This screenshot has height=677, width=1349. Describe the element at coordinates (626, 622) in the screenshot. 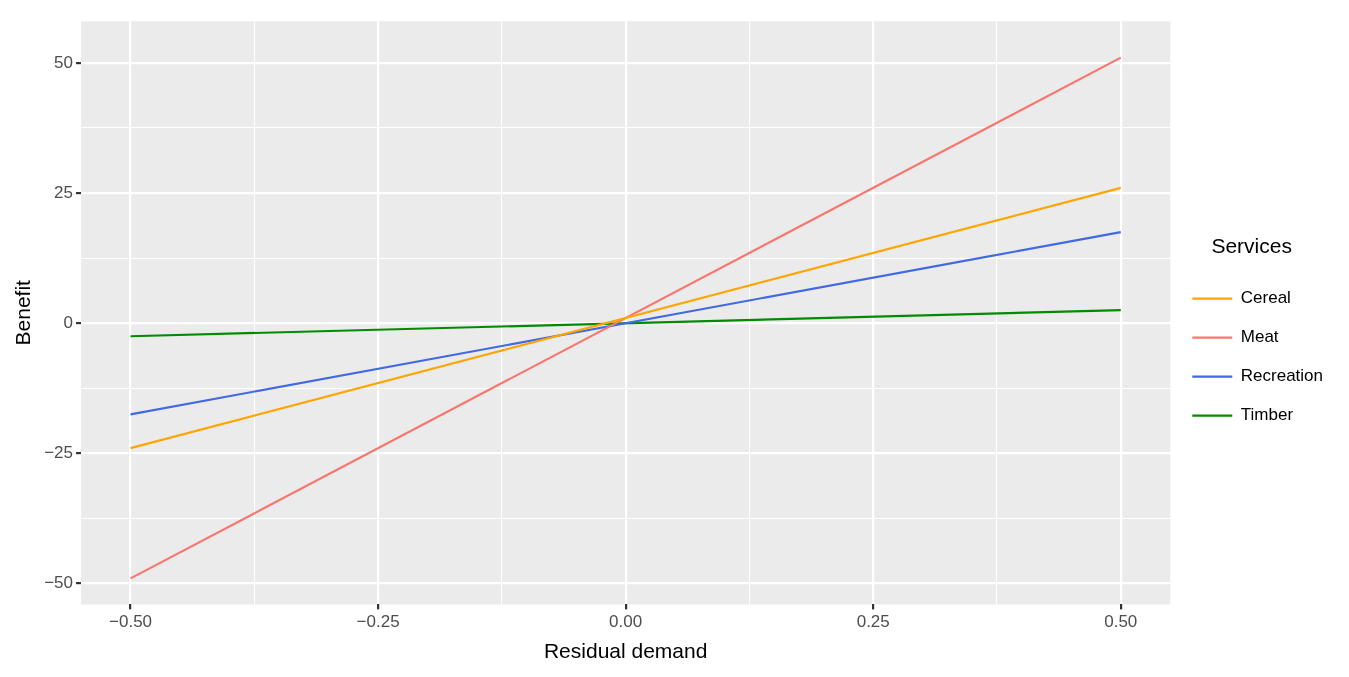

I see `x-tick-label: 0.00` at that location.